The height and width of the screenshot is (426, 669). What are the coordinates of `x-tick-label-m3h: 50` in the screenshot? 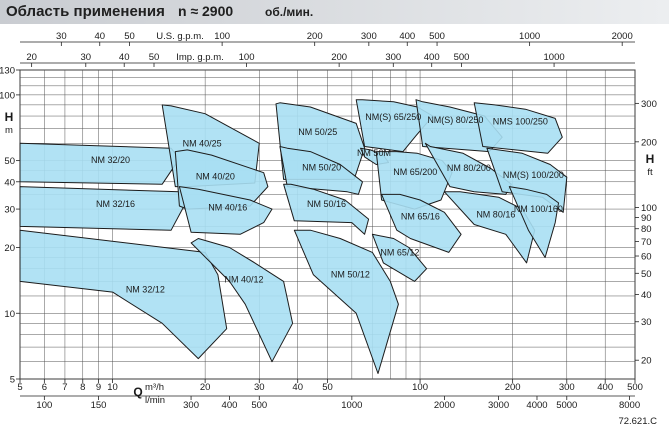 It's located at (327, 387).